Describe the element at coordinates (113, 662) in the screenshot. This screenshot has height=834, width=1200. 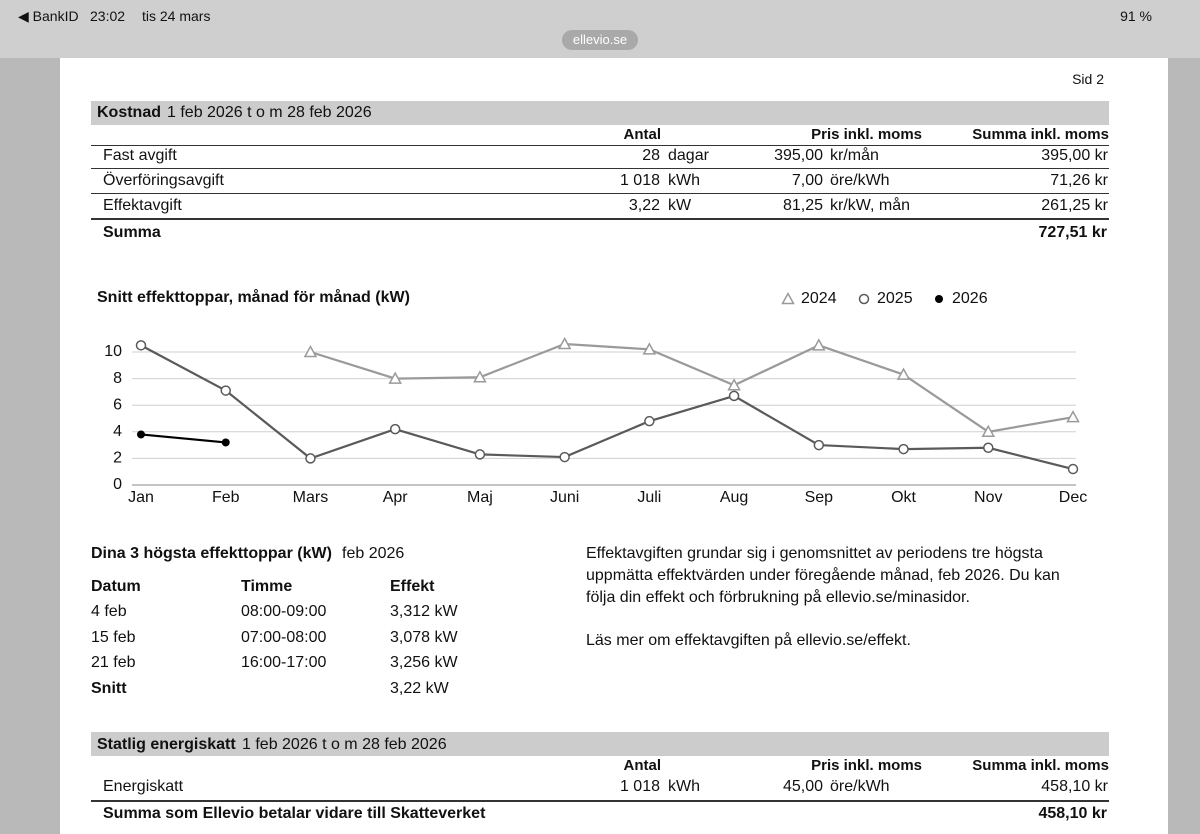
I see `peak-cell: 21 feb` at that location.